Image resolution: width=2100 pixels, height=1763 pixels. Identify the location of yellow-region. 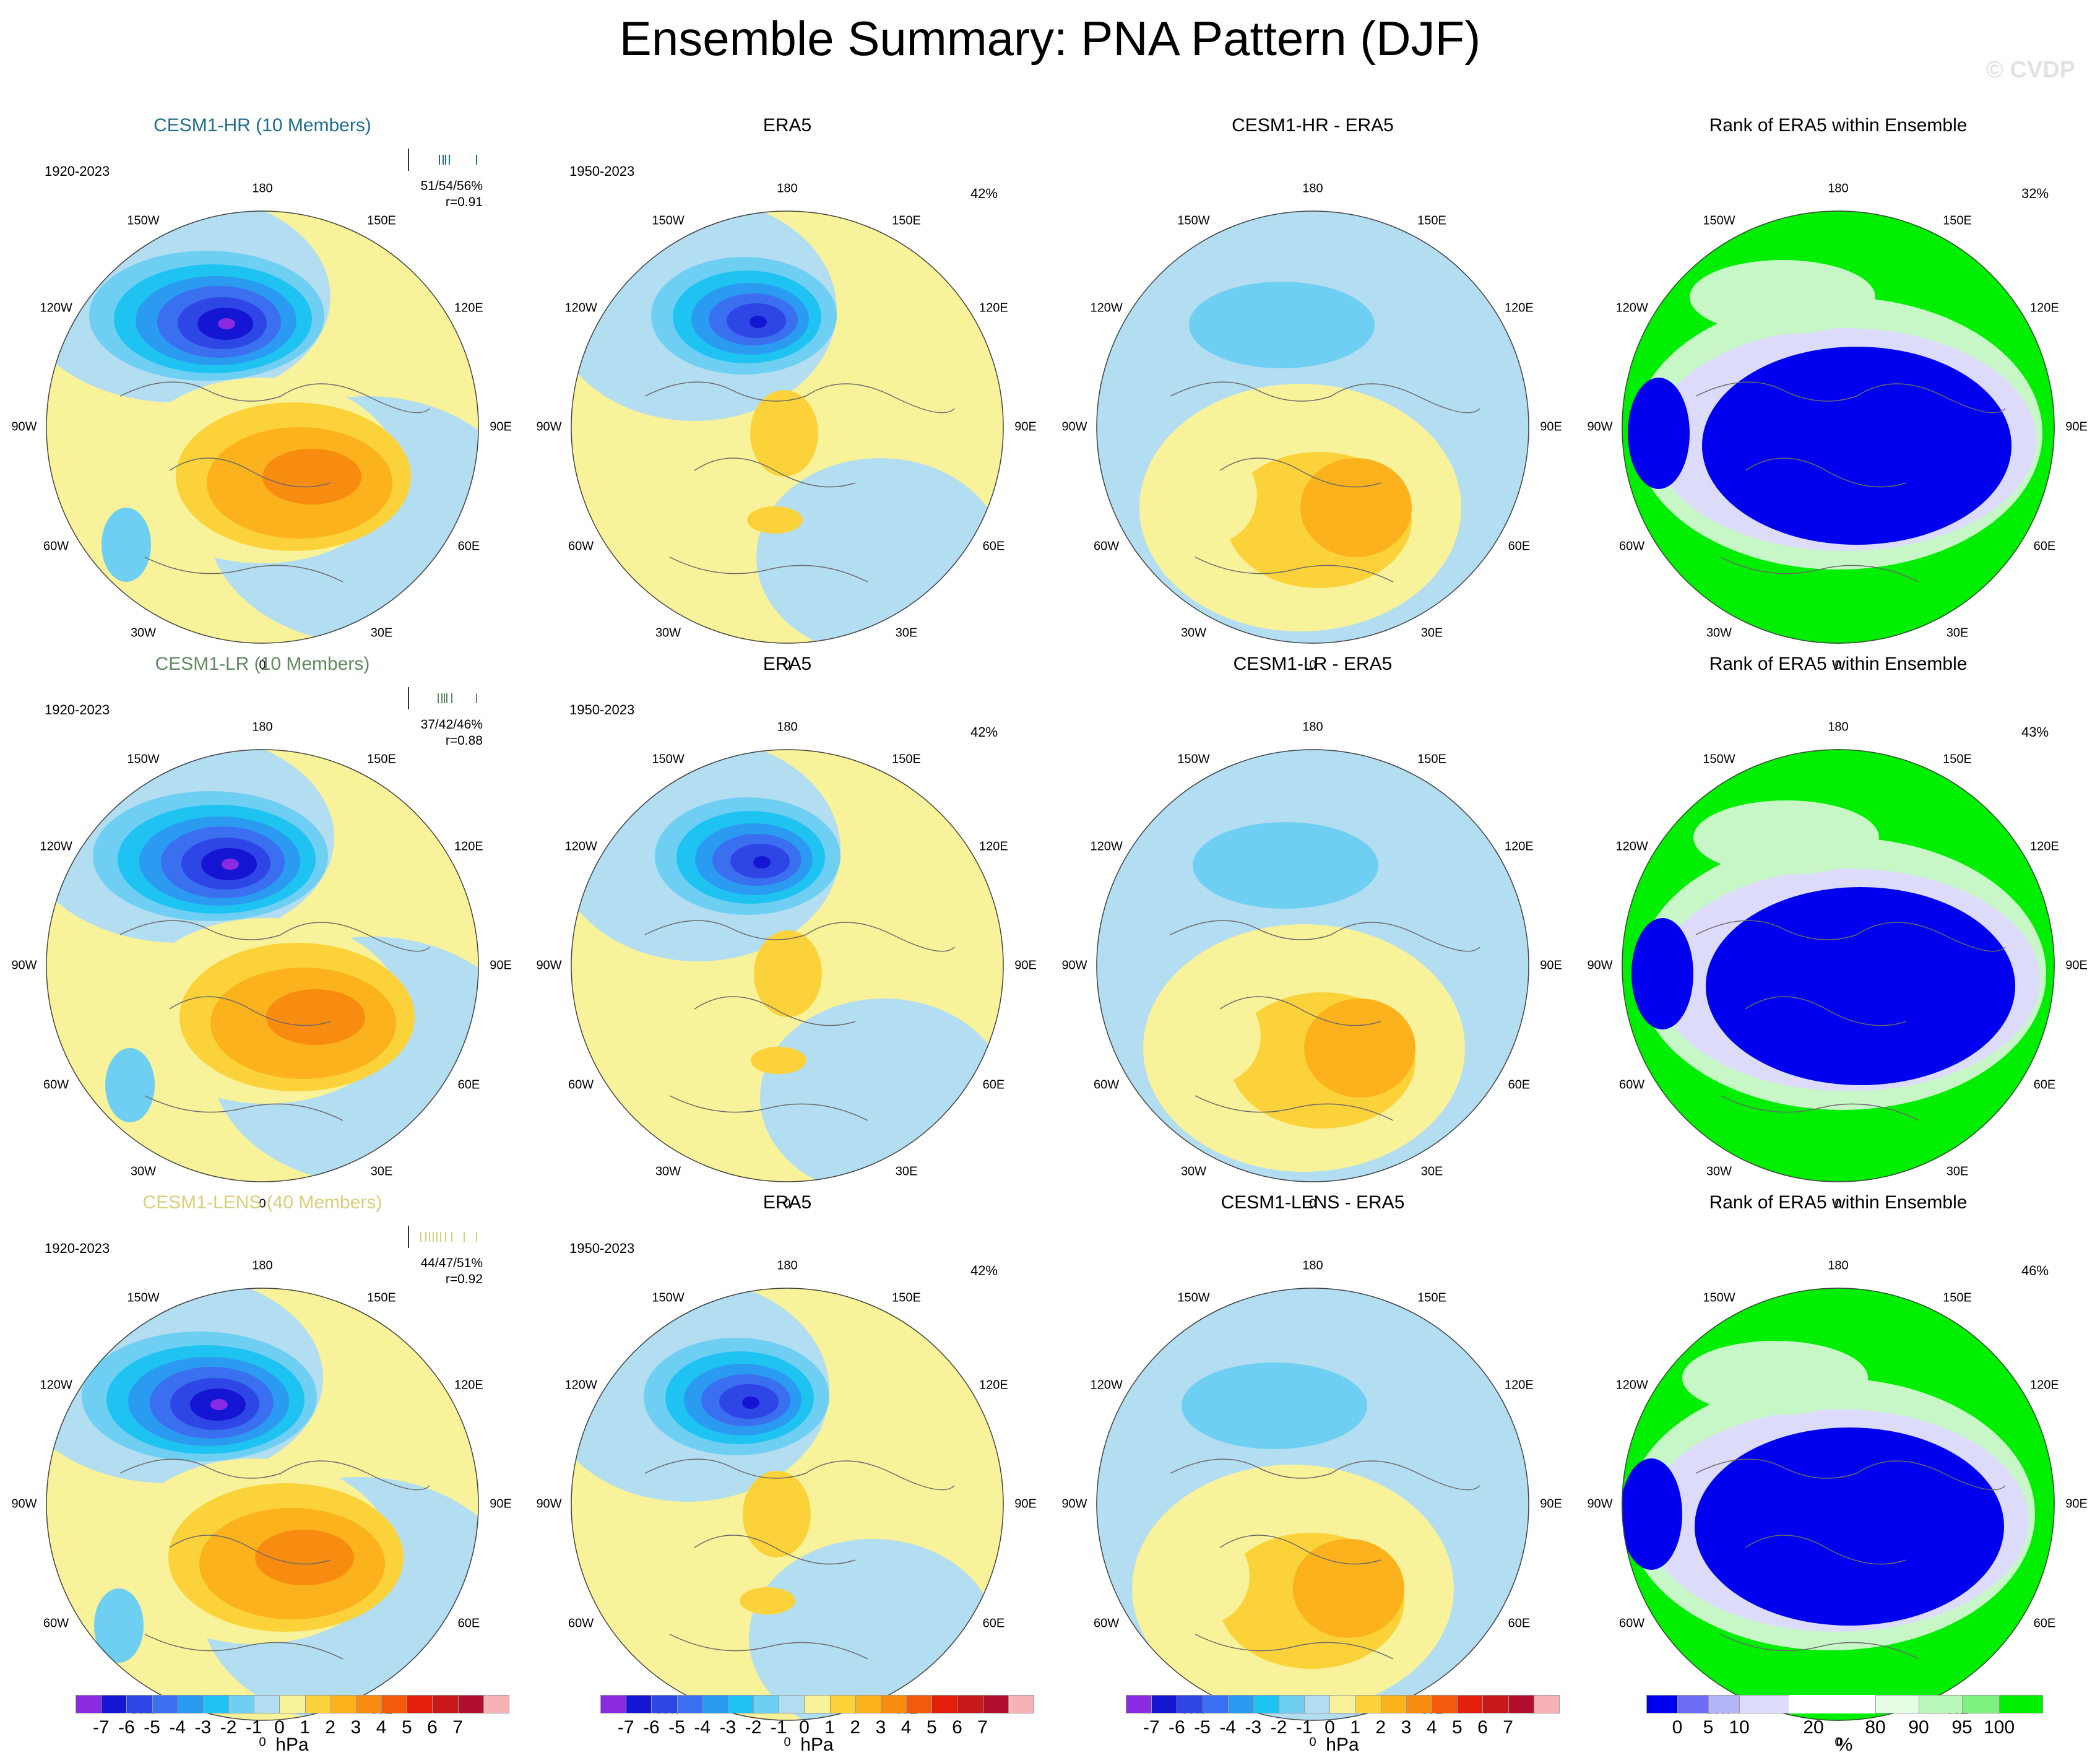
(1207, 495).